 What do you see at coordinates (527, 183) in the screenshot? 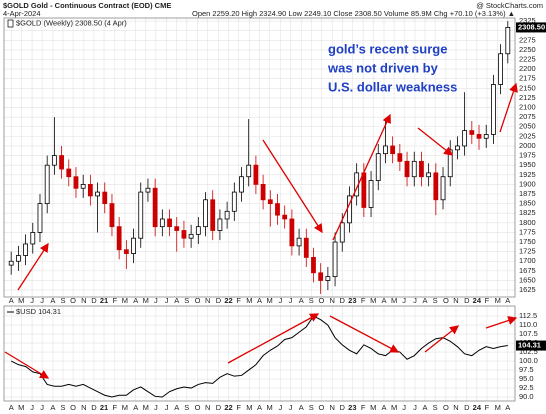
I see `y-tick-label: 1900` at bounding box center [527, 183].